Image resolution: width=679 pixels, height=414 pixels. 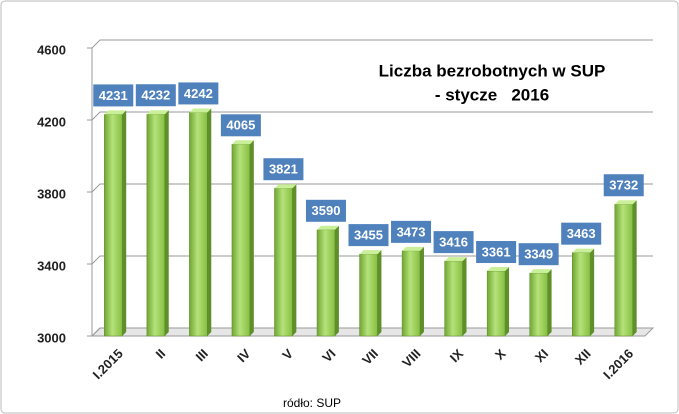 I want to click on value-label: 4231, so click(x=113, y=95).